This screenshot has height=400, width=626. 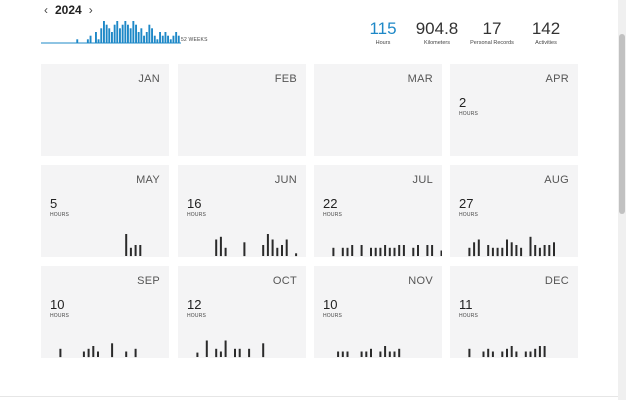 I want to click on month-card-feb: FEB, so click(x=242, y=110).